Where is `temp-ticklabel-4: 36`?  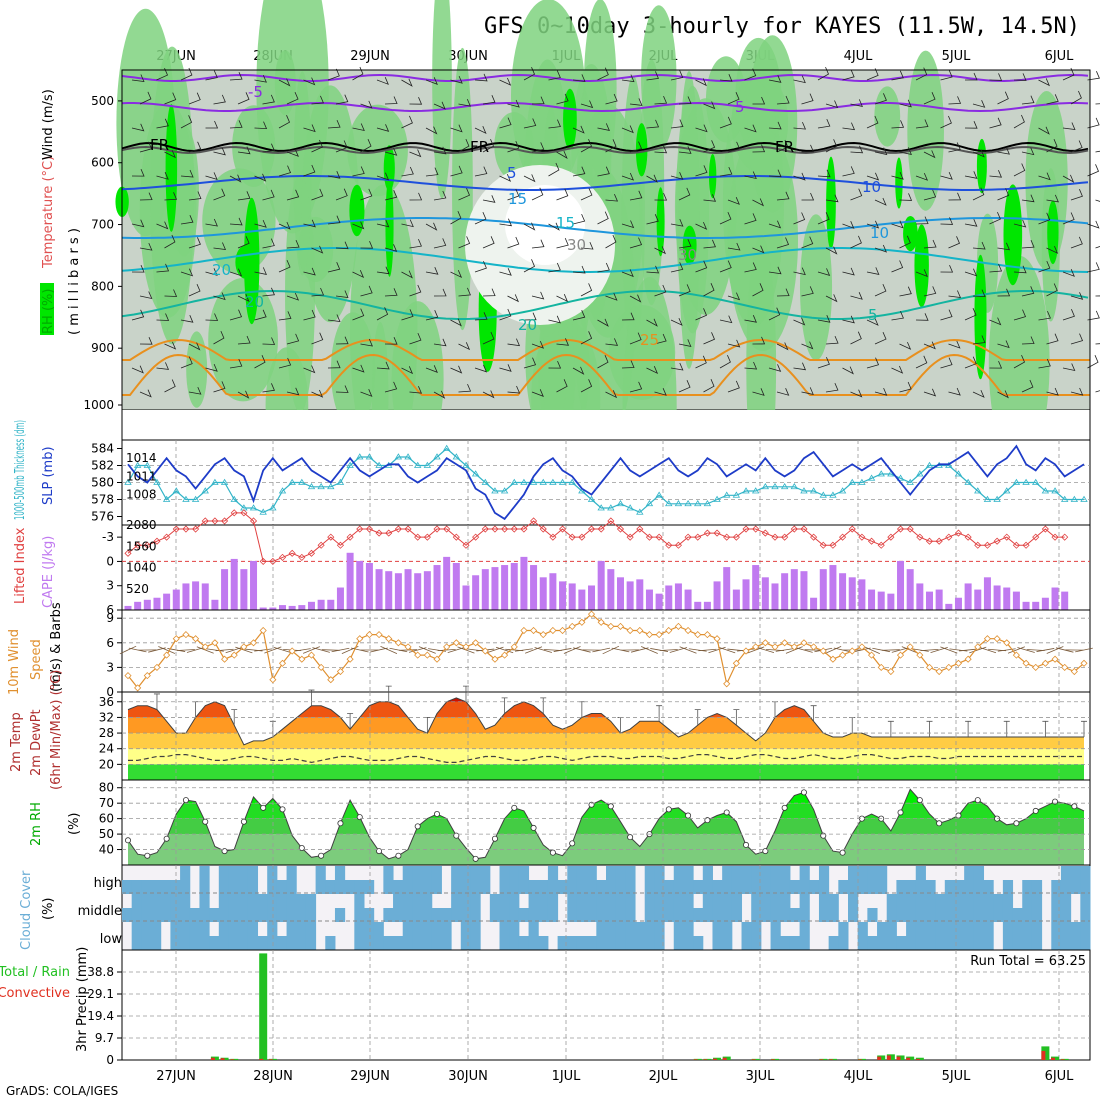
temp-ticklabel-4: 36 is located at coordinates (106, 702).